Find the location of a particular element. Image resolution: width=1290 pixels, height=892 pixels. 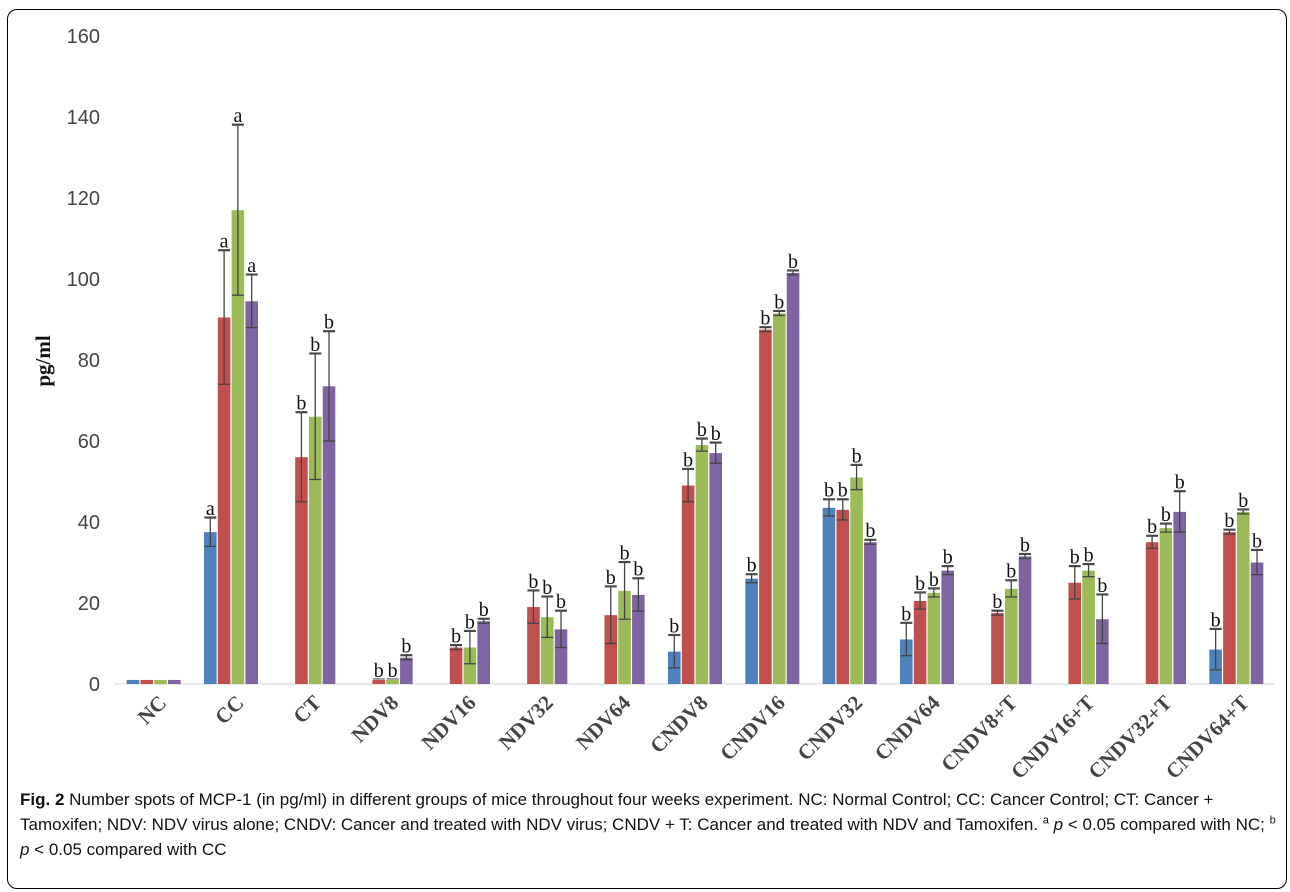

y-tick-label: 120 is located at coordinates (83, 199).